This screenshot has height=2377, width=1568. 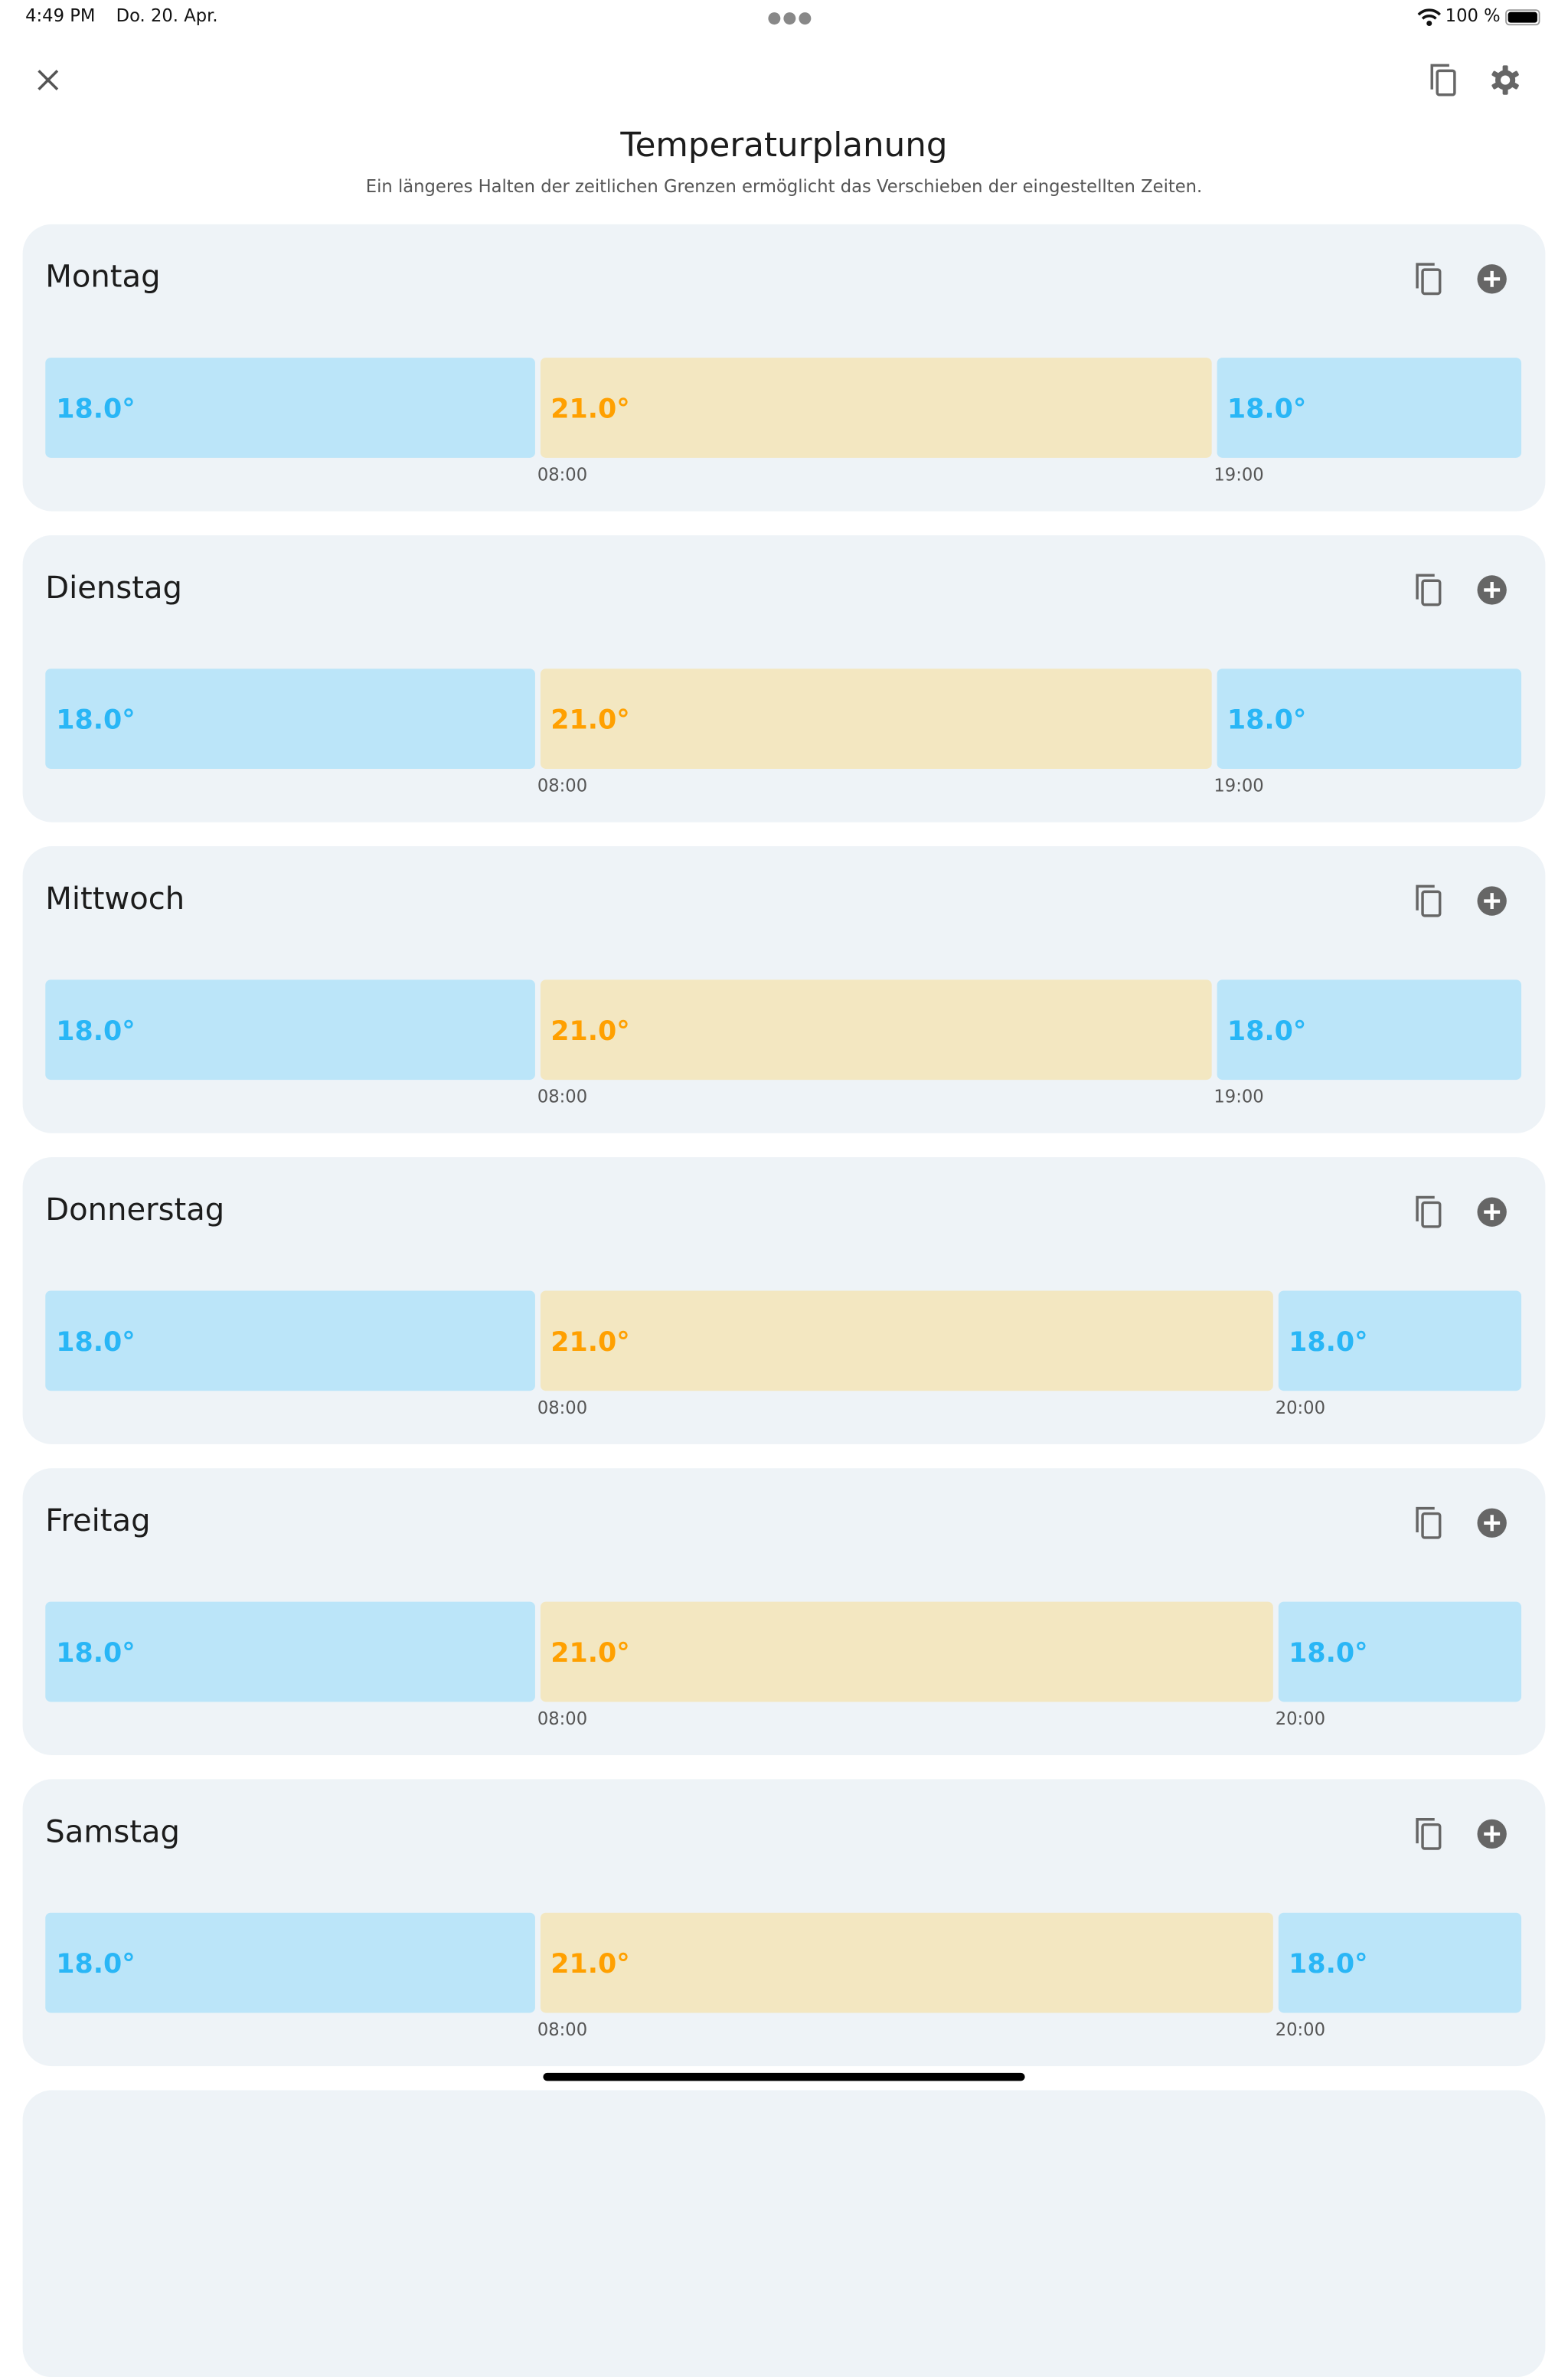 What do you see at coordinates (1444, 80) in the screenshot?
I see `copy-icon` at bounding box center [1444, 80].